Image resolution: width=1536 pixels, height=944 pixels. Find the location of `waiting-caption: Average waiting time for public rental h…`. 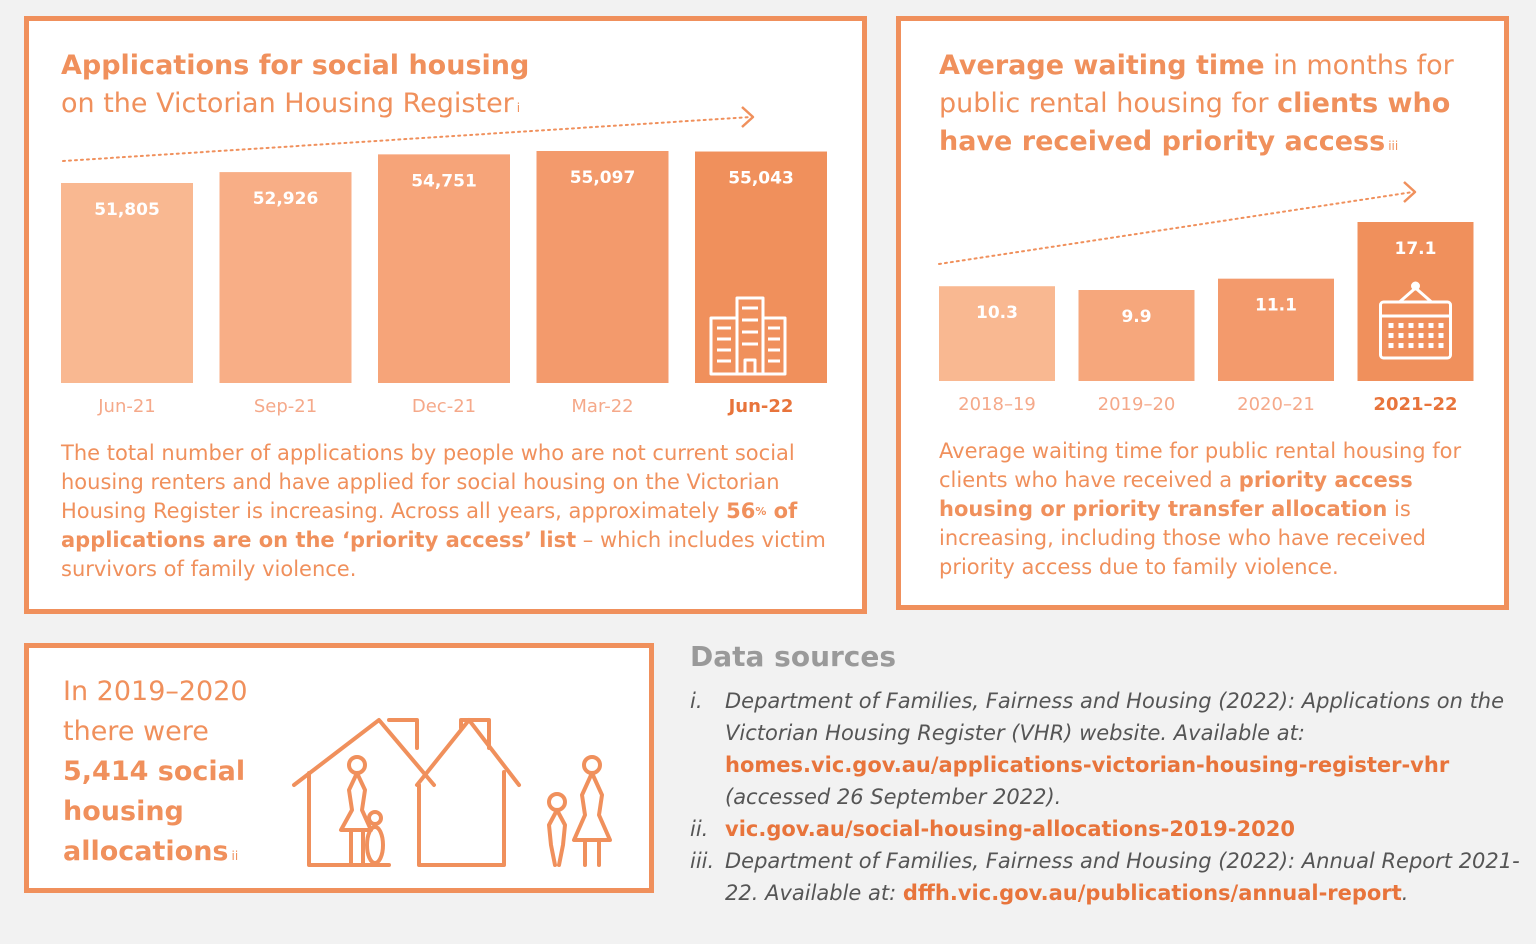

waiting-caption: Average waiting time for public rental h… is located at coordinates (1209, 509).